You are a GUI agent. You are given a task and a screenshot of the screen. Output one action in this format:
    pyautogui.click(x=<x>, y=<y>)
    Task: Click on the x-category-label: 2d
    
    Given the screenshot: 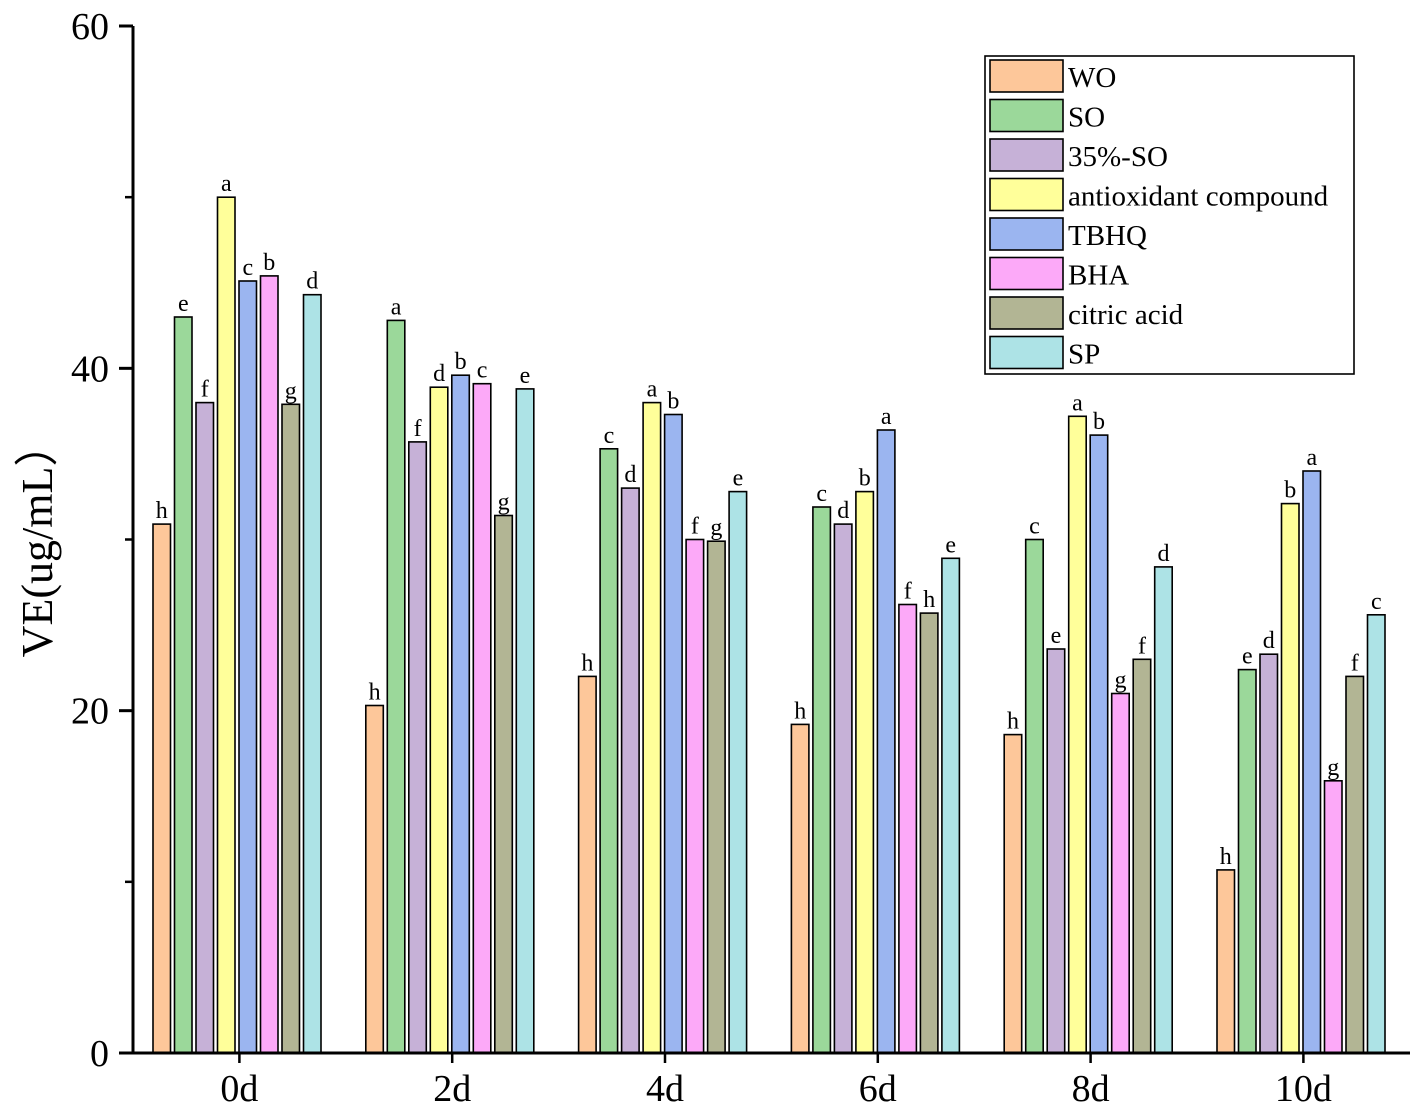 What is the action you would take?
    pyautogui.click(x=452, y=1089)
    